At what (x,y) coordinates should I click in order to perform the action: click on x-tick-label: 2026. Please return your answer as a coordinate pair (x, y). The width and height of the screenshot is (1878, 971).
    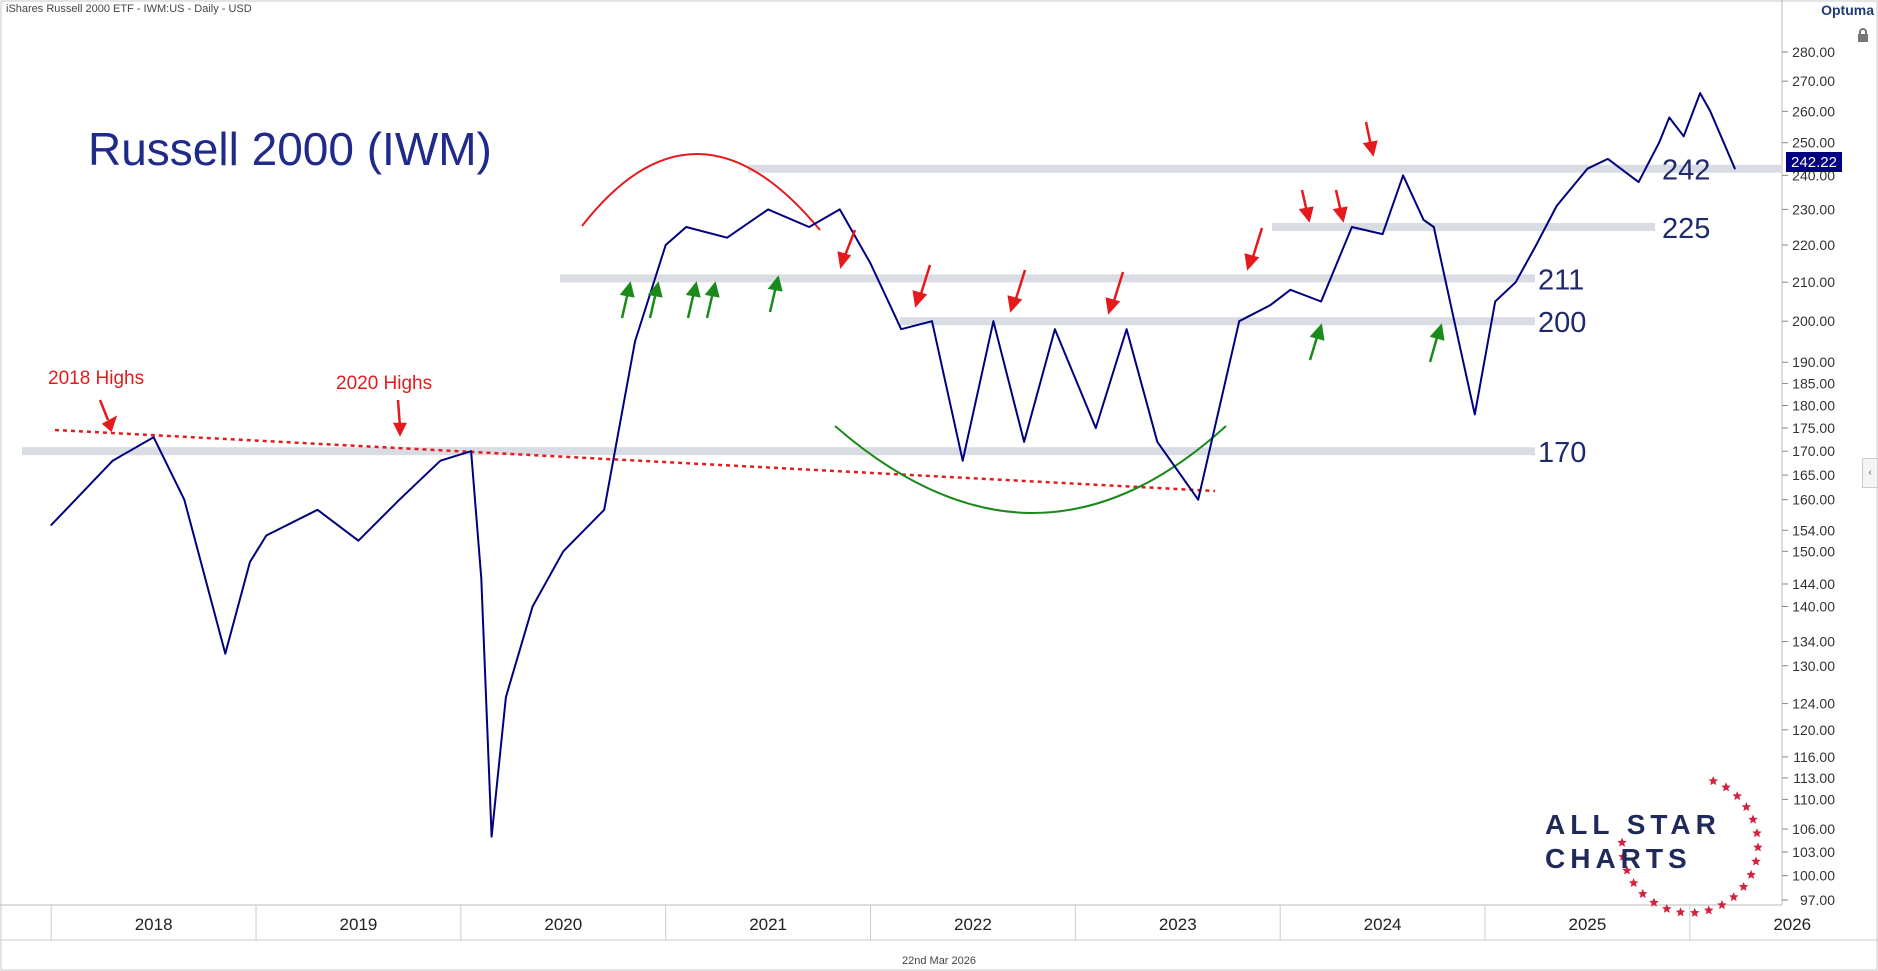
    Looking at the image, I should click on (1792, 924).